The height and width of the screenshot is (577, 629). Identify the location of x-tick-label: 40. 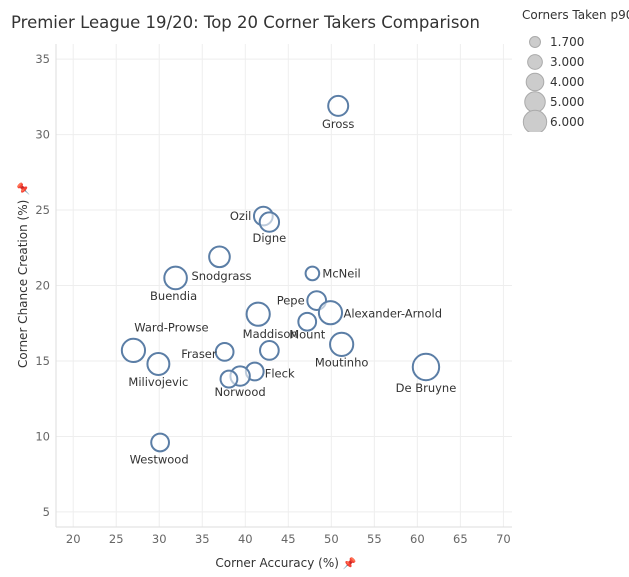
(245, 539).